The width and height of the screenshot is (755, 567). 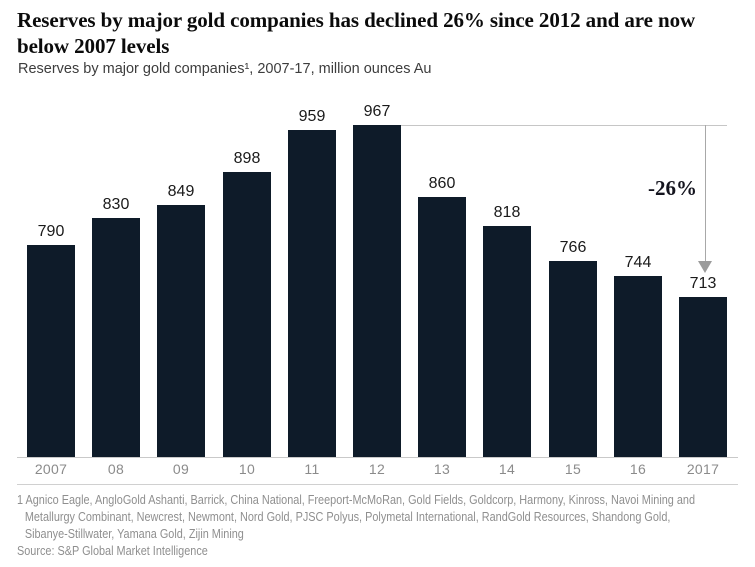 What do you see at coordinates (377, 457) in the screenshot?
I see `x-axis-line` at bounding box center [377, 457].